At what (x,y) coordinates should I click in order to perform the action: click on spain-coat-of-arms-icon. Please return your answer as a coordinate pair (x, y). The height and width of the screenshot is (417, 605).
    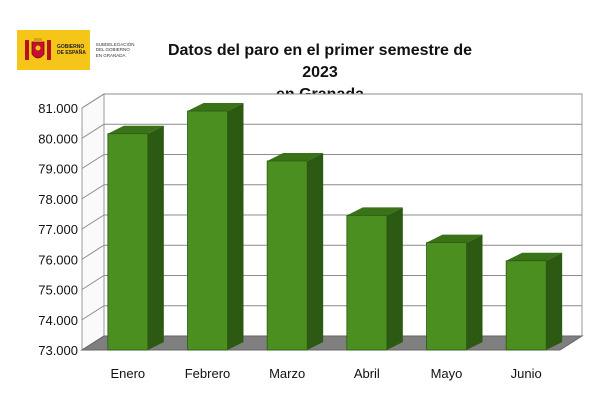
    Looking at the image, I should click on (38, 49).